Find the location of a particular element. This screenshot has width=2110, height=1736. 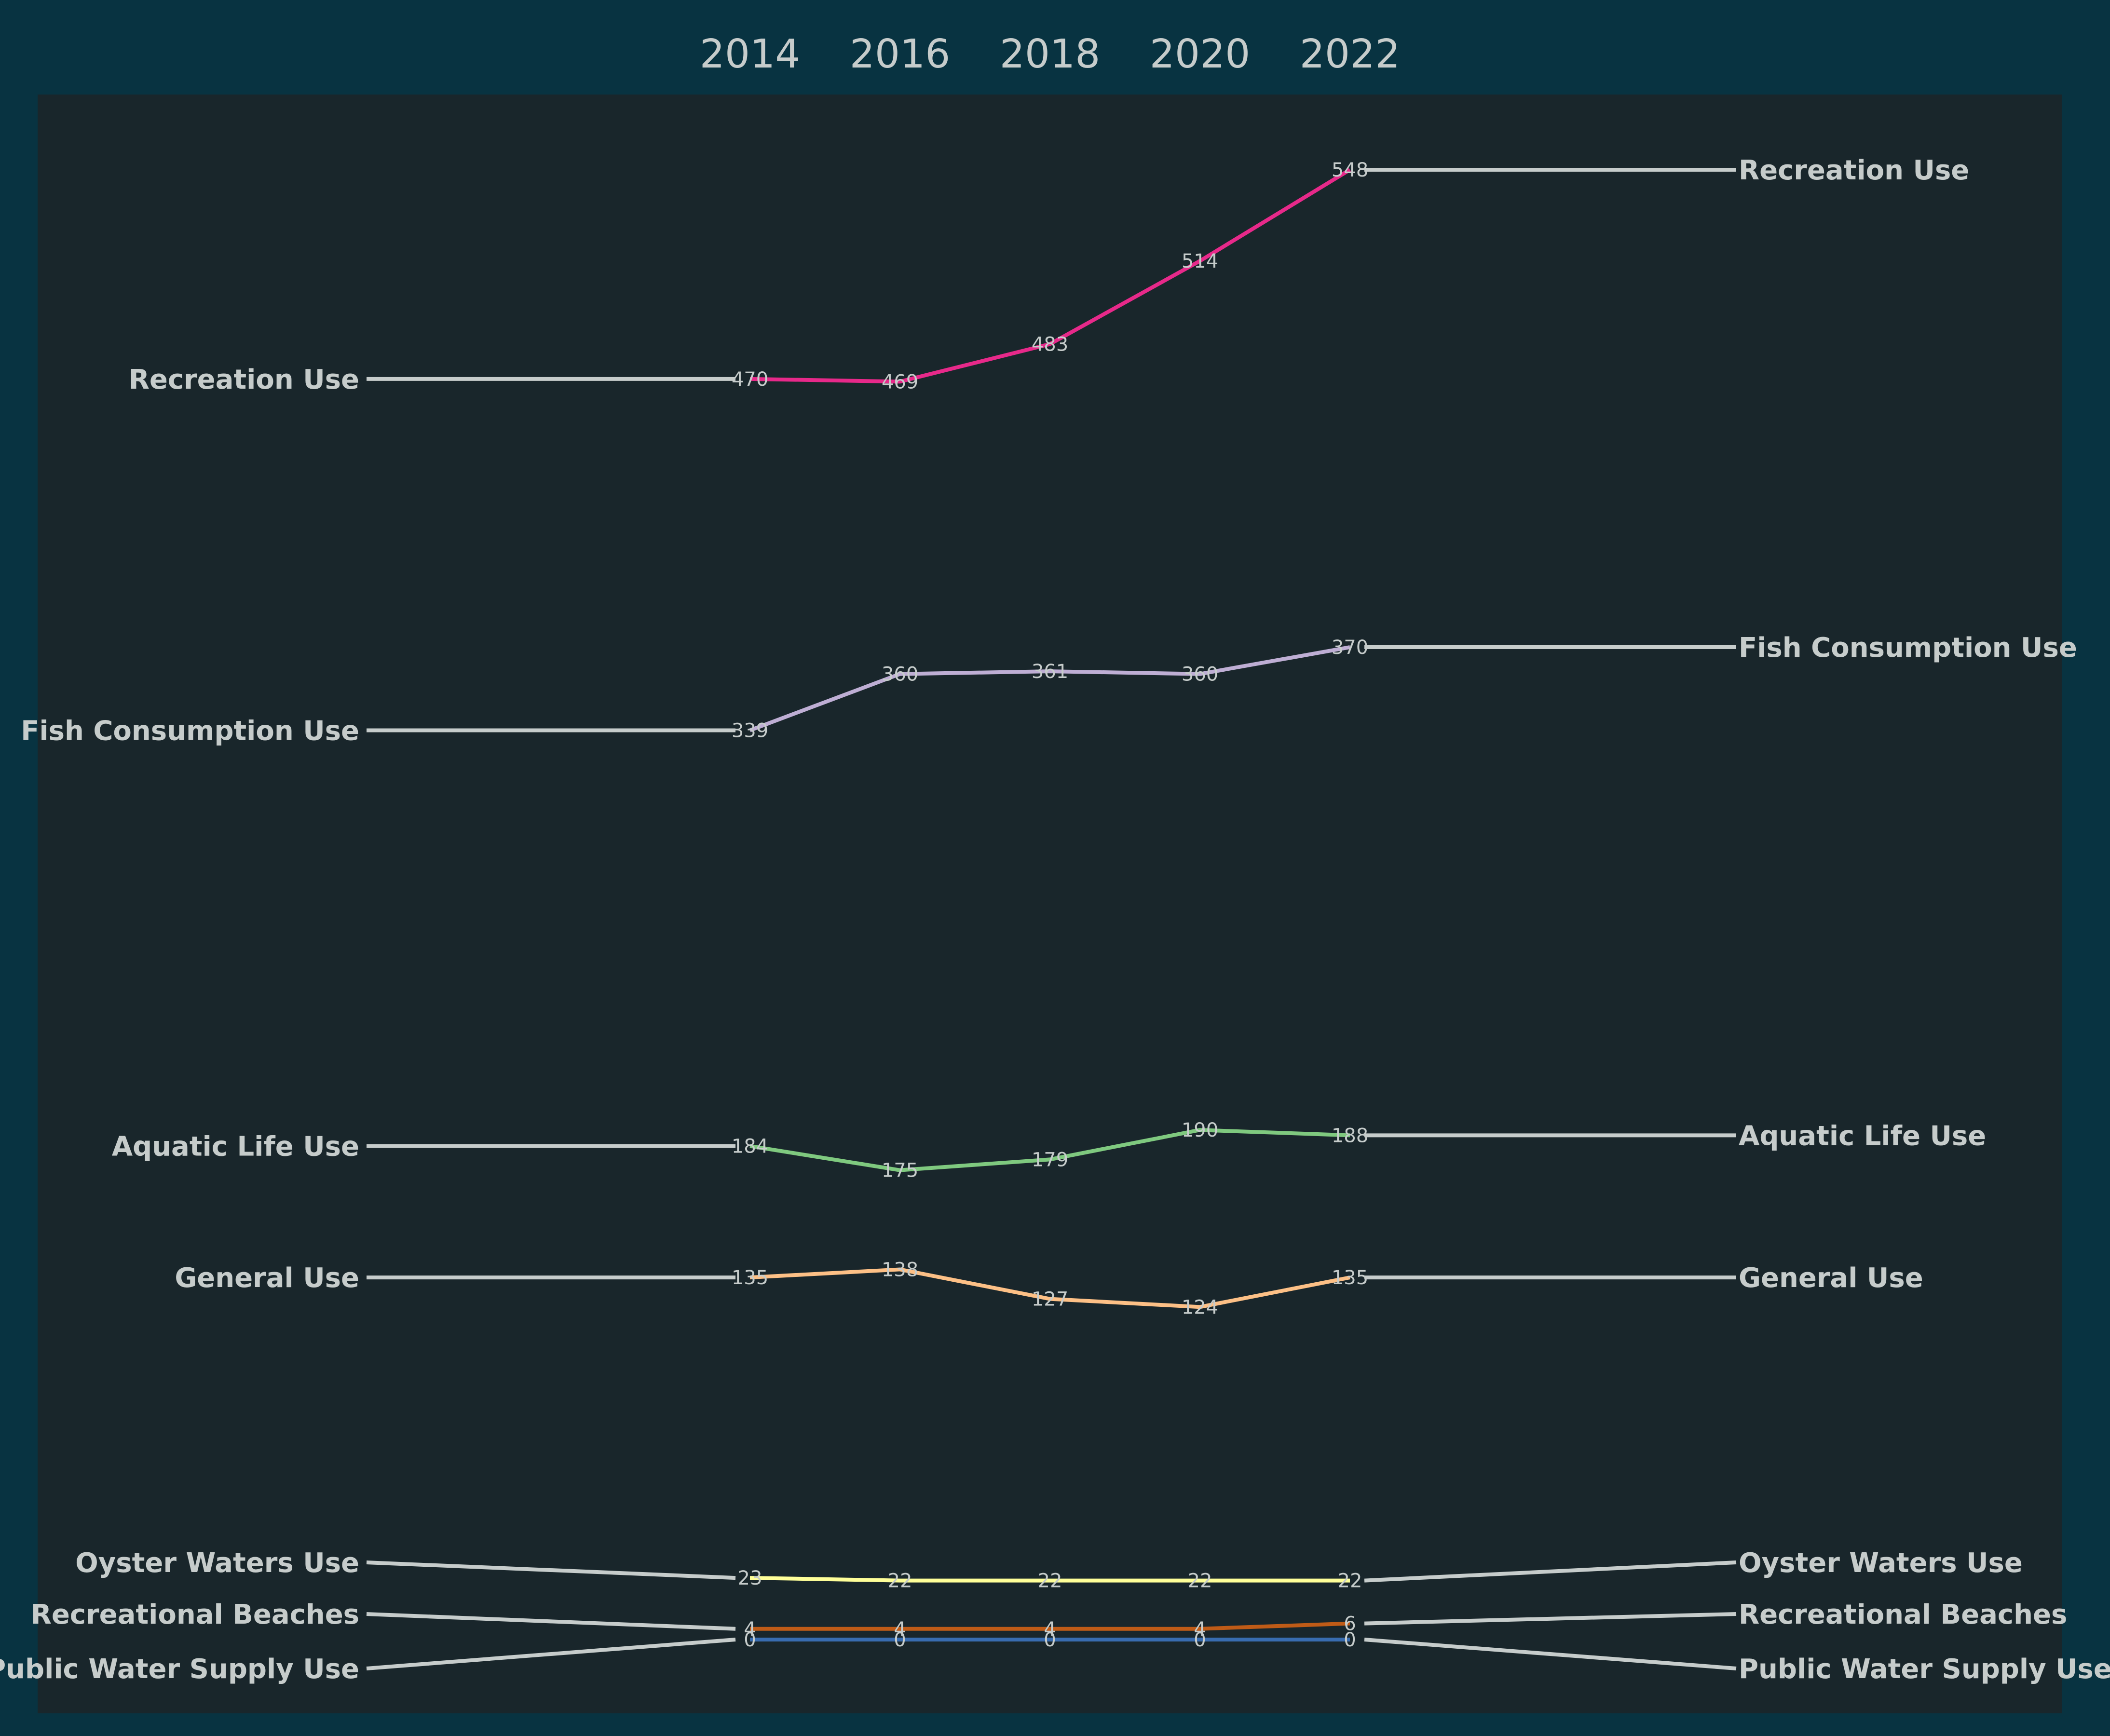

value-label-recreational-beaches-2022: 6 is located at coordinates (1350, 1624).